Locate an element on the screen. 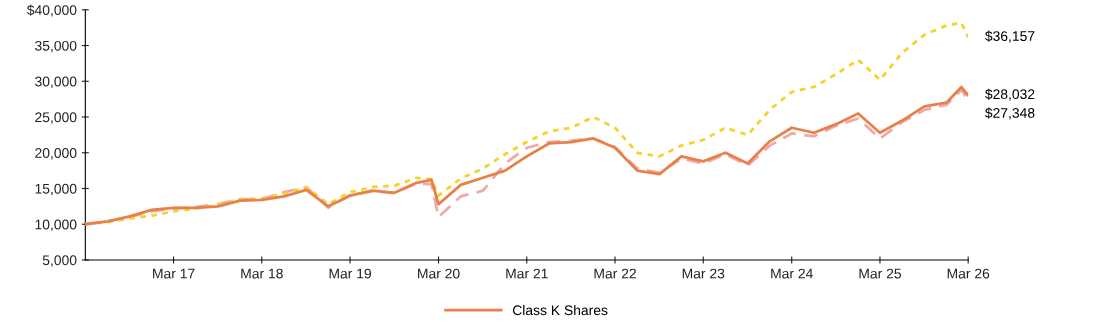 The height and width of the screenshot is (327, 1094). x-tick-label: Mar 25 is located at coordinates (880, 273).